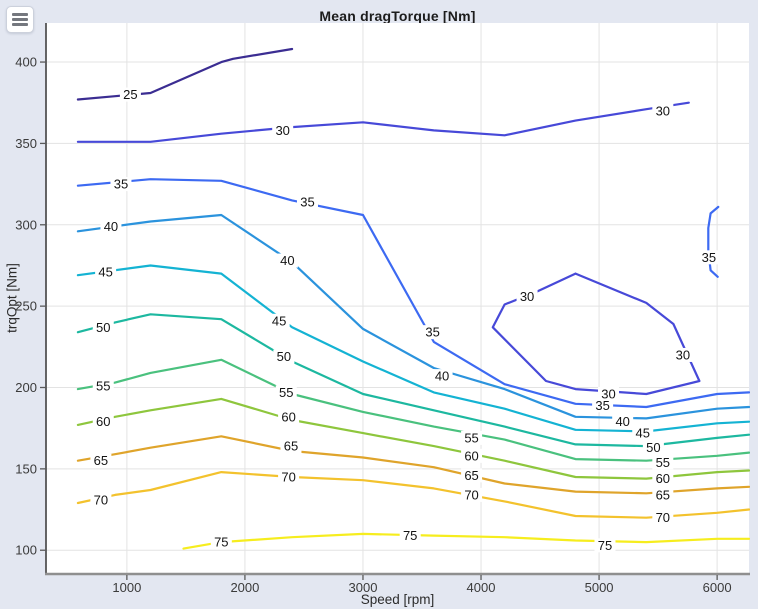 This screenshot has height=609, width=758. Describe the element at coordinates (26, 387) in the screenshot. I see `y-tick-label: 200` at that location.